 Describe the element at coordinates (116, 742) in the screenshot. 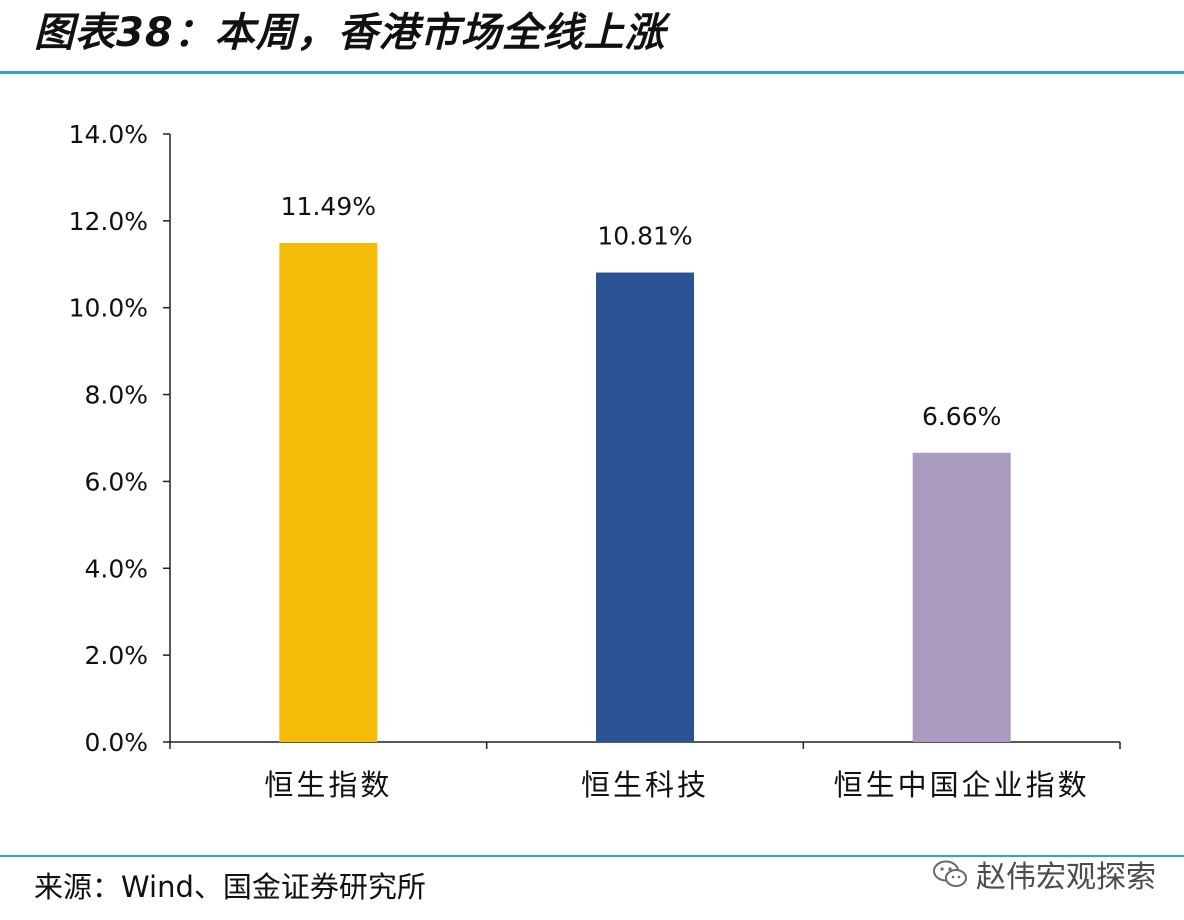

I see `y-tick-label: 0.0%` at that location.